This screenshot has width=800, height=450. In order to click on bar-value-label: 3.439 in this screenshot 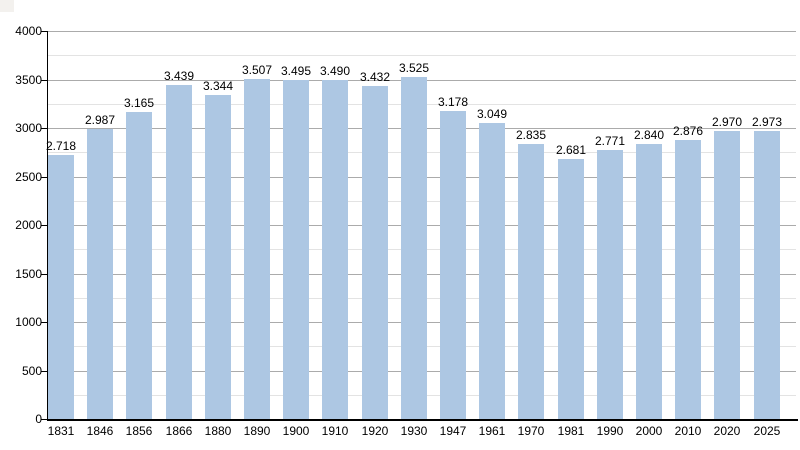, I will do `click(179, 76)`.